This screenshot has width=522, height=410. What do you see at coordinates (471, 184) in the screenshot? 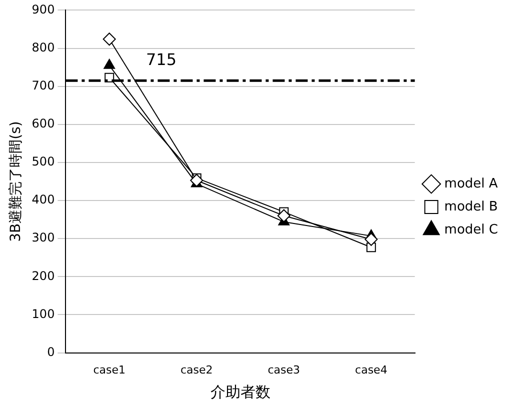
I see `legend-label: model A` at bounding box center [471, 184].